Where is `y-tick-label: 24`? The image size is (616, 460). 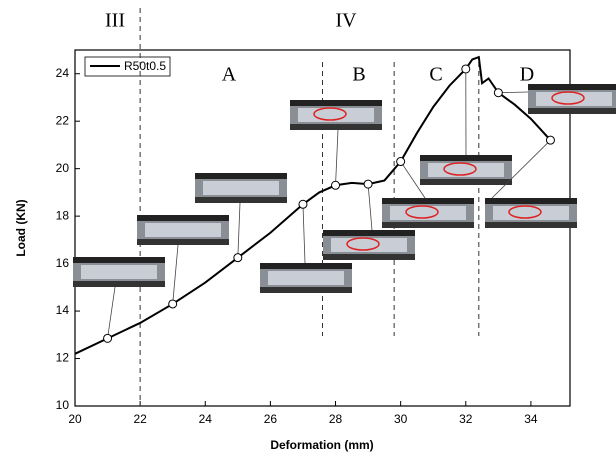 y-tick-label: 24 is located at coordinates (63, 73).